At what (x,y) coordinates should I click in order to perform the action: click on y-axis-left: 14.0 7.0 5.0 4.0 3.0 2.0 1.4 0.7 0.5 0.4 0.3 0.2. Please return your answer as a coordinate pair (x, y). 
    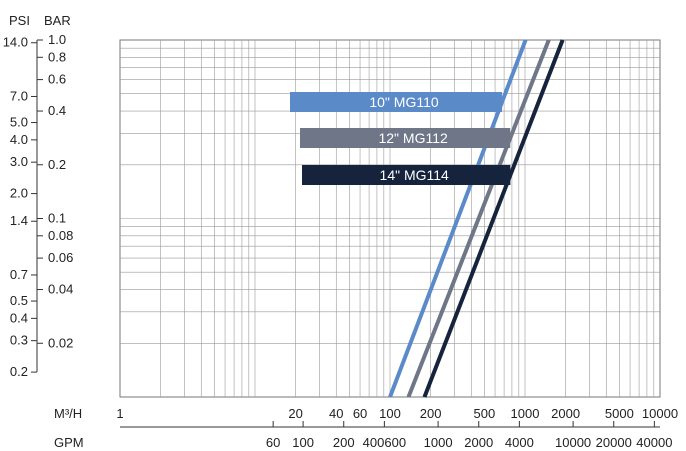
    Looking at the image, I should click on (20, 207).